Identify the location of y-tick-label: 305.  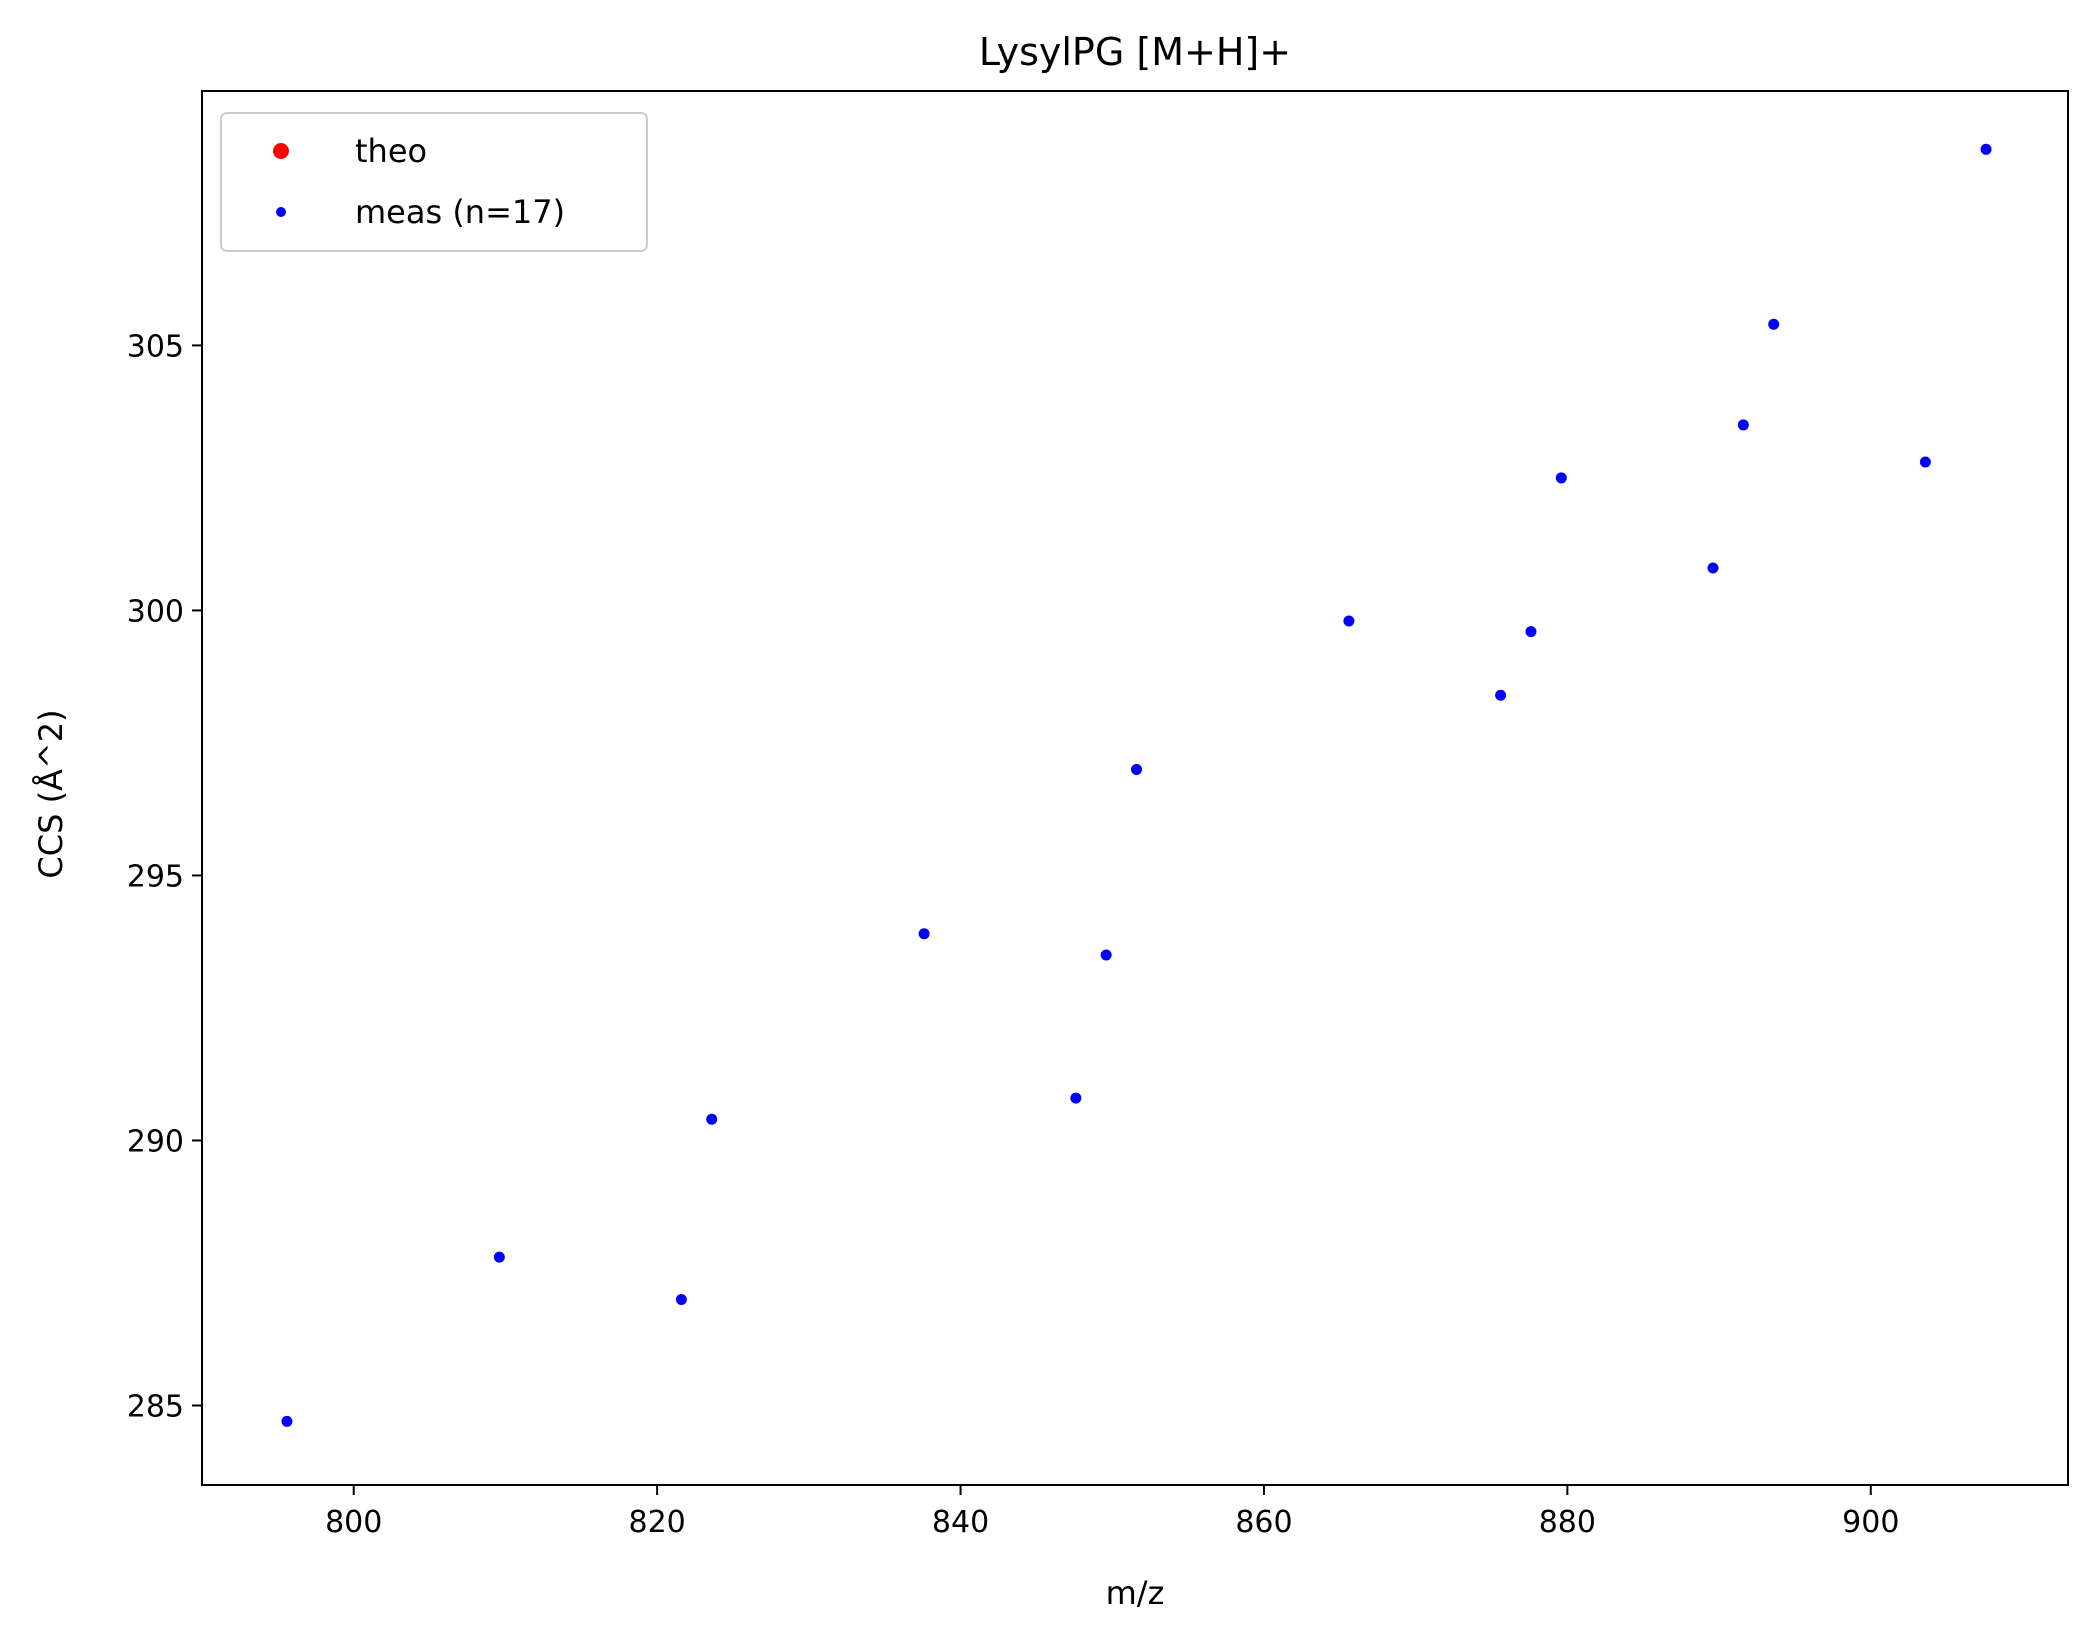
(155, 346).